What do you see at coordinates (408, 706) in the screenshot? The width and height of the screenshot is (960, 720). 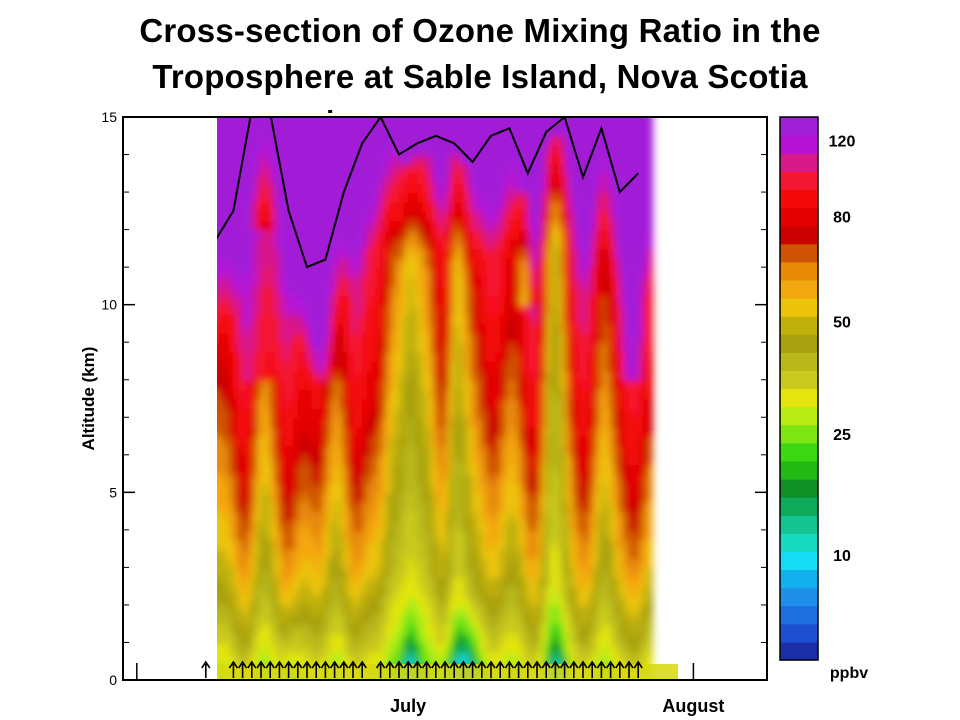 I see `xtick-label: July` at bounding box center [408, 706].